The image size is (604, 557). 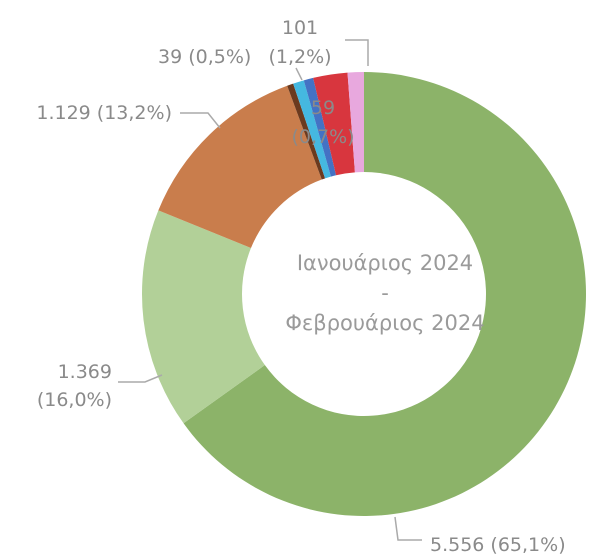 What do you see at coordinates (385, 263) in the screenshot?
I see `center-text: Ιανουάριος 2024` at bounding box center [385, 263].